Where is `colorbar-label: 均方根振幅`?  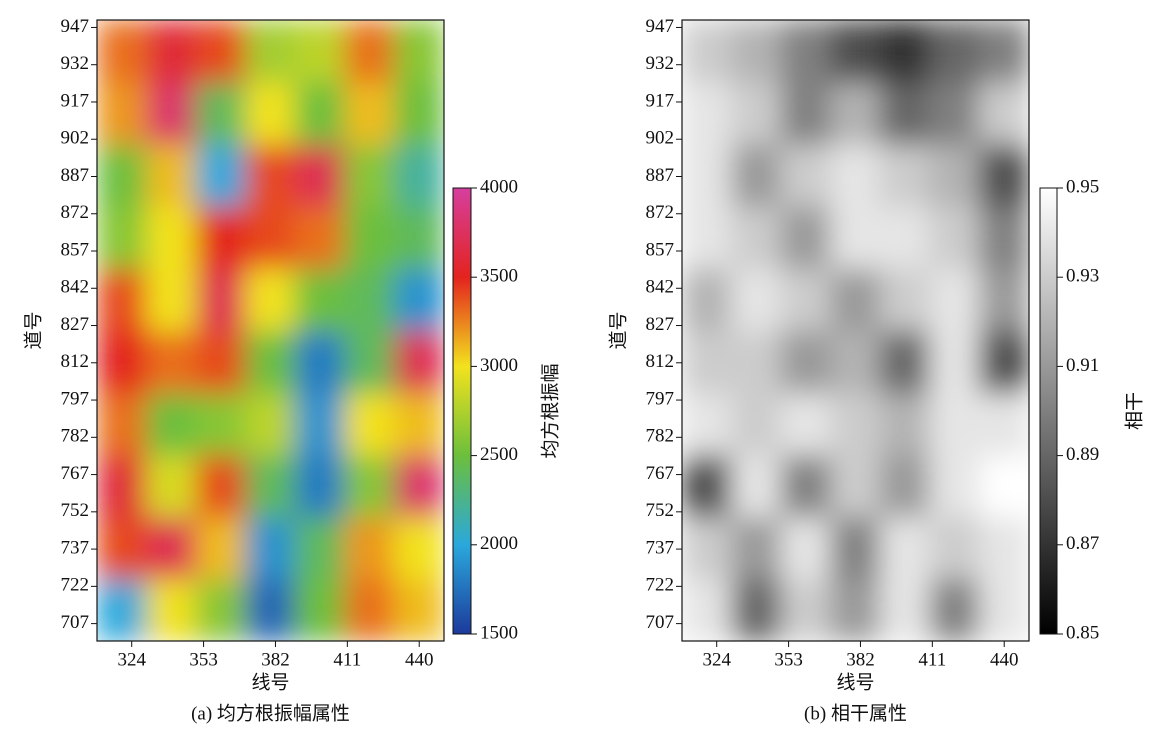
colorbar-label: 均方根振幅 is located at coordinates (550, 410).